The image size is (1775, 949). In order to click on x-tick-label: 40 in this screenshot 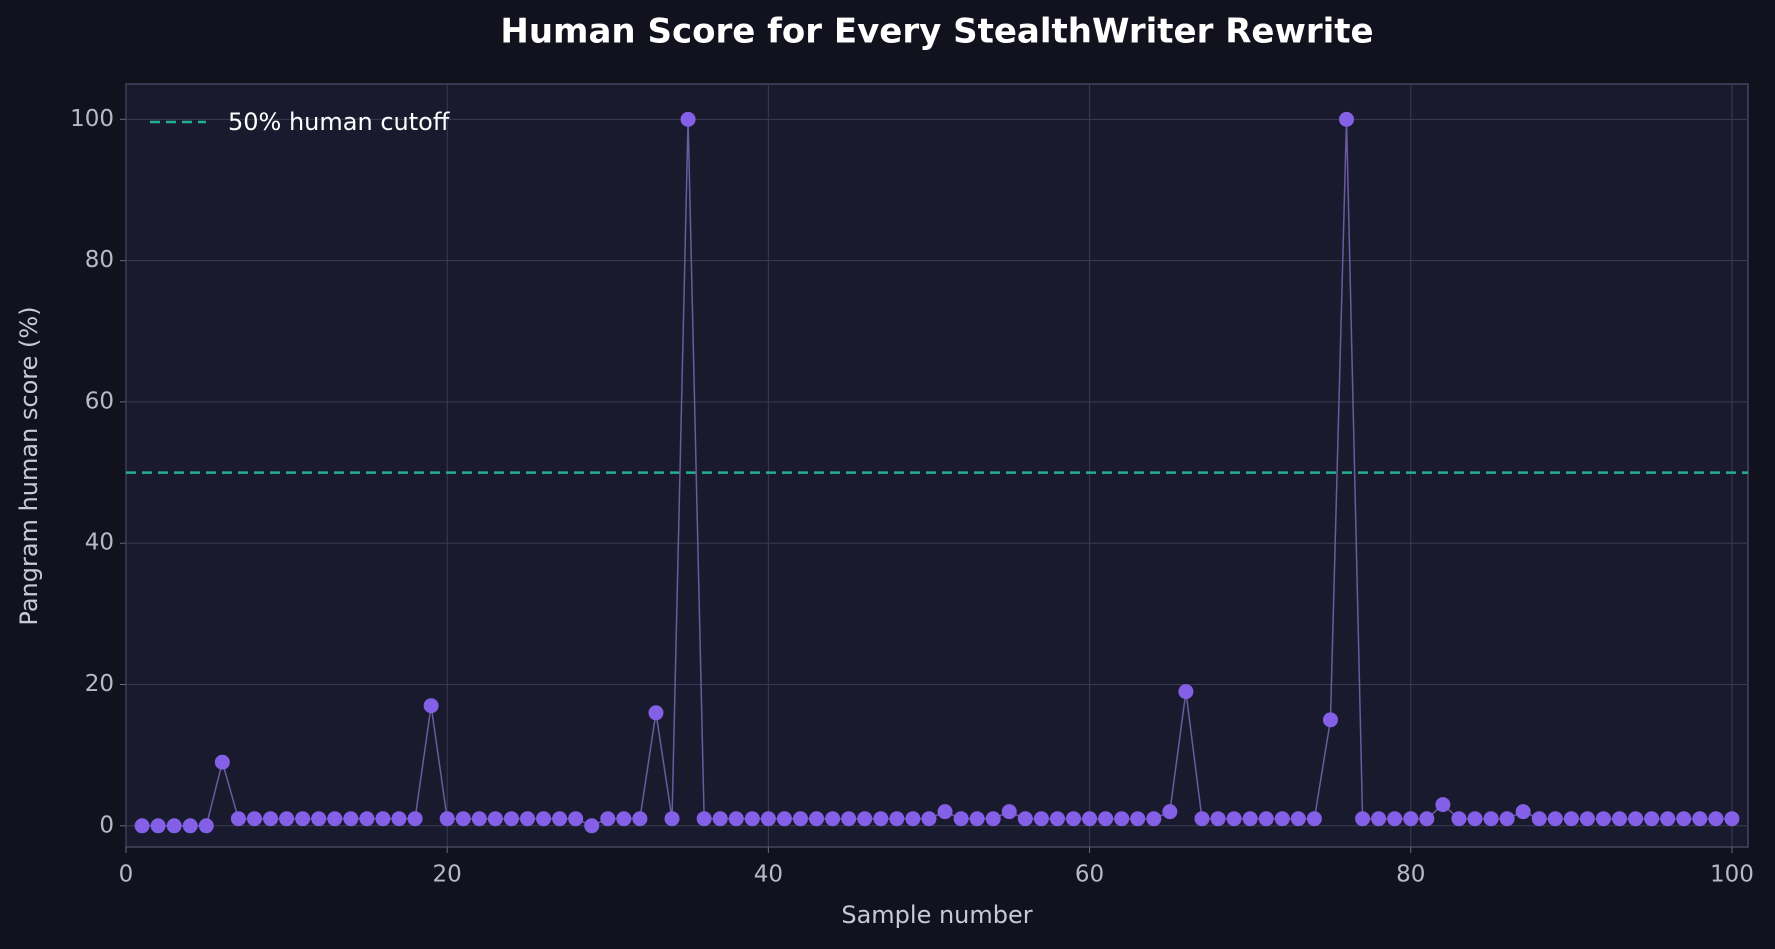, I will do `click(768, 875)`.